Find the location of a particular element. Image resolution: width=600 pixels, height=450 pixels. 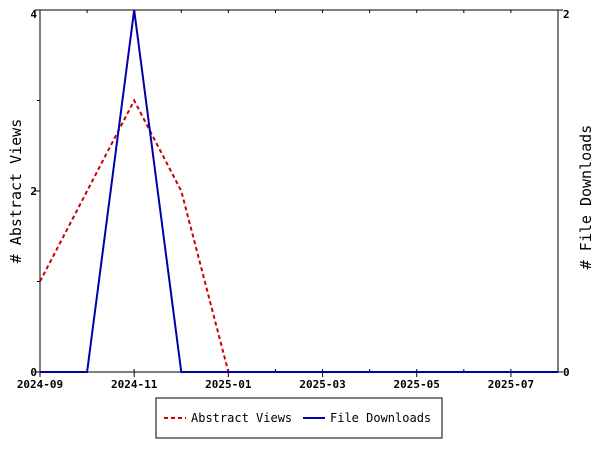

y-left-tick-label: 0 is located at coordinates (33, 372).